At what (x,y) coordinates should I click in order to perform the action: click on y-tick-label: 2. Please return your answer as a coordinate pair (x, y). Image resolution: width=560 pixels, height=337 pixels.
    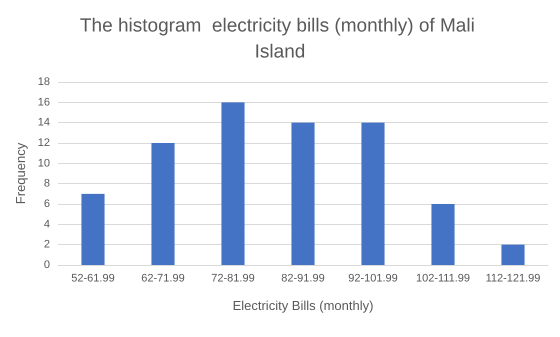
    Looking at the image, I should click on (47, 244).